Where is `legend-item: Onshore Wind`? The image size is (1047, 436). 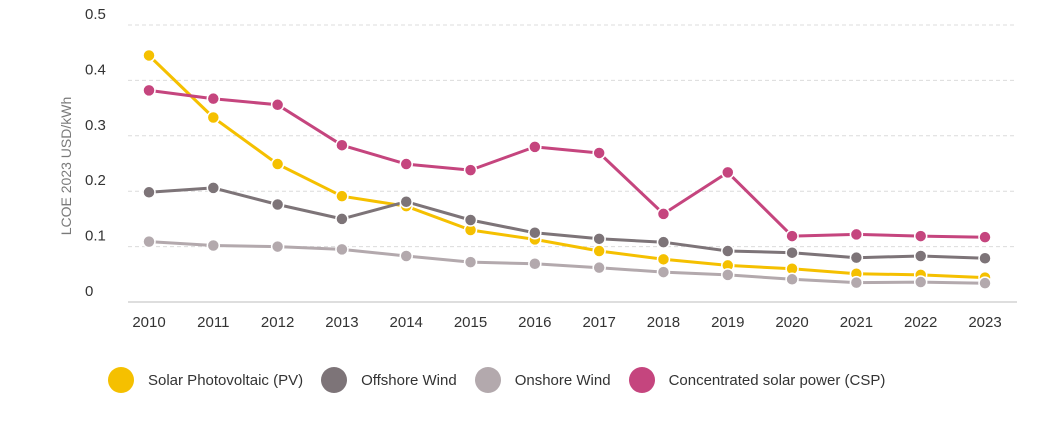
legend-item: Onshore Wind is located at coordinates (542, 380).